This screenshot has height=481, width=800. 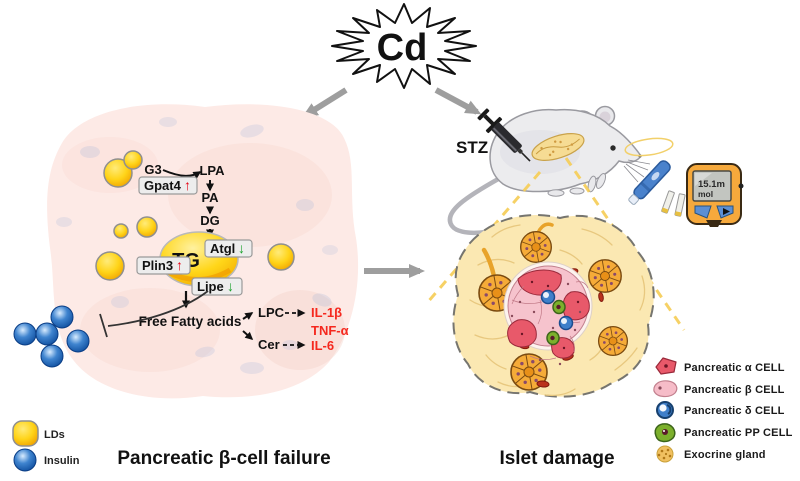 What do you see at coordinates (726, 211) in the screenshot?
I see `play-icon` at bounding box center [726, 211].